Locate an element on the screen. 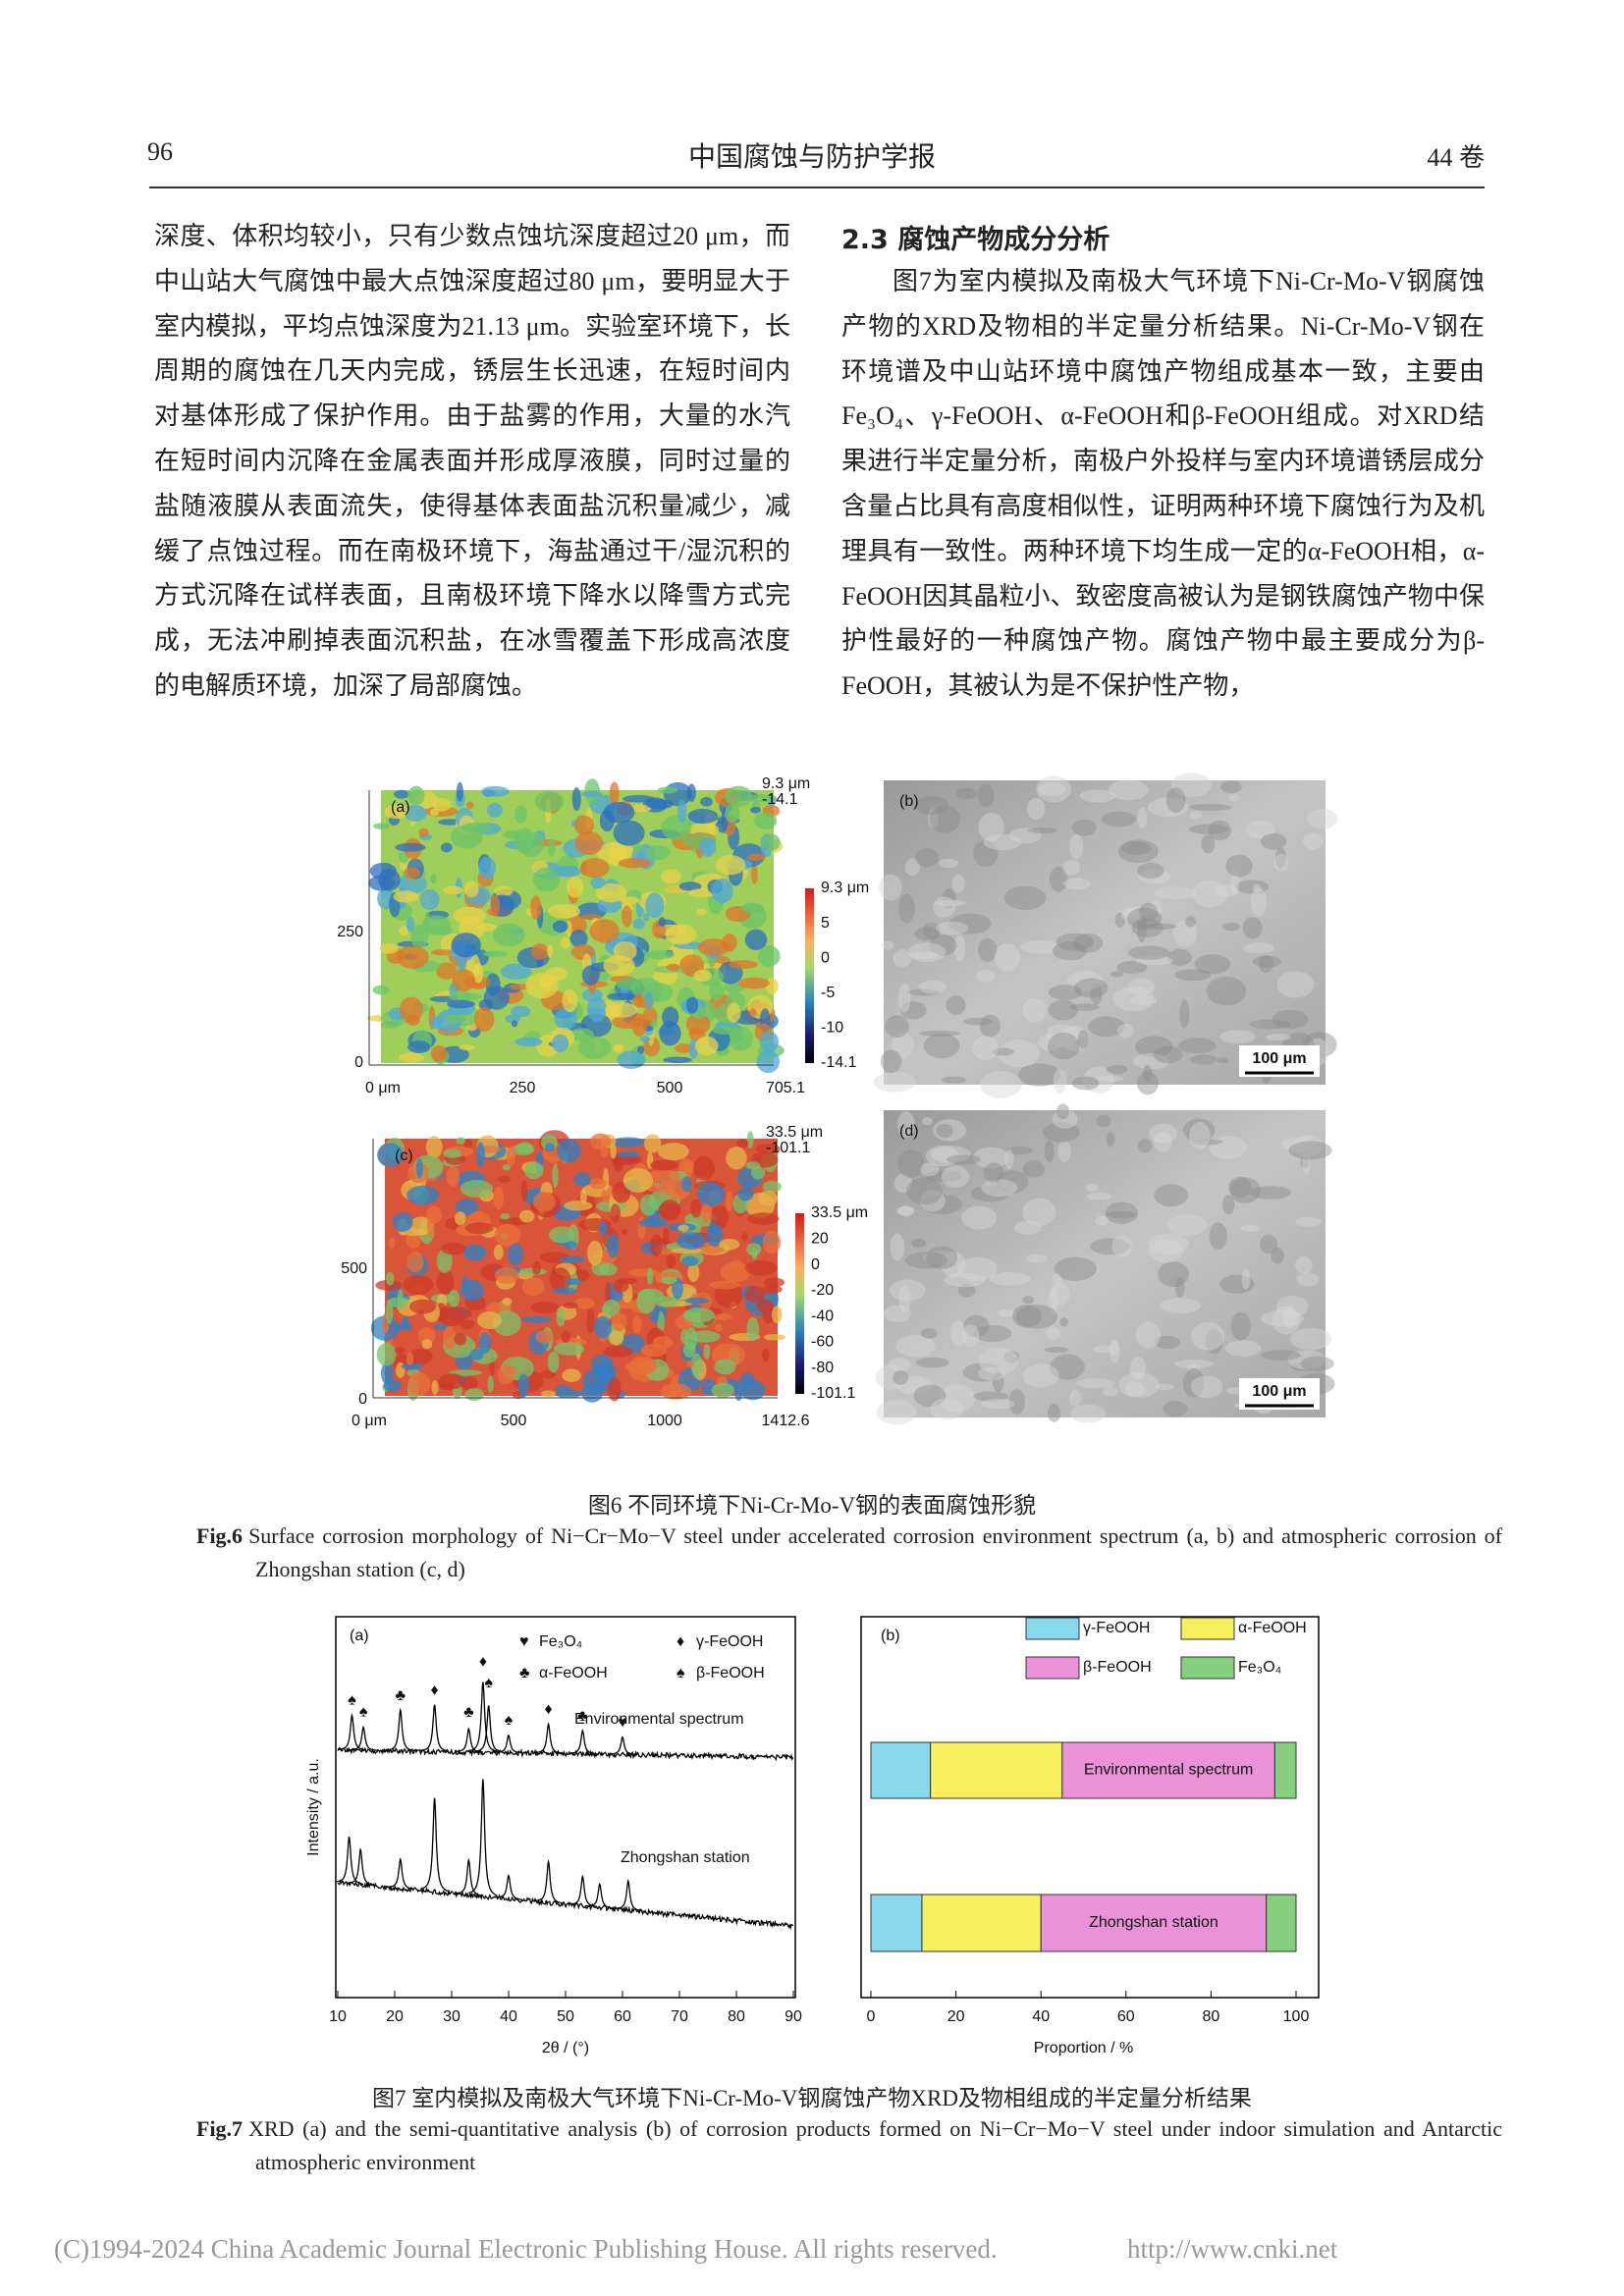 This screenshot has width=1624, height=2296. top-label: -101.1 is located at coordinates (788, 1148).